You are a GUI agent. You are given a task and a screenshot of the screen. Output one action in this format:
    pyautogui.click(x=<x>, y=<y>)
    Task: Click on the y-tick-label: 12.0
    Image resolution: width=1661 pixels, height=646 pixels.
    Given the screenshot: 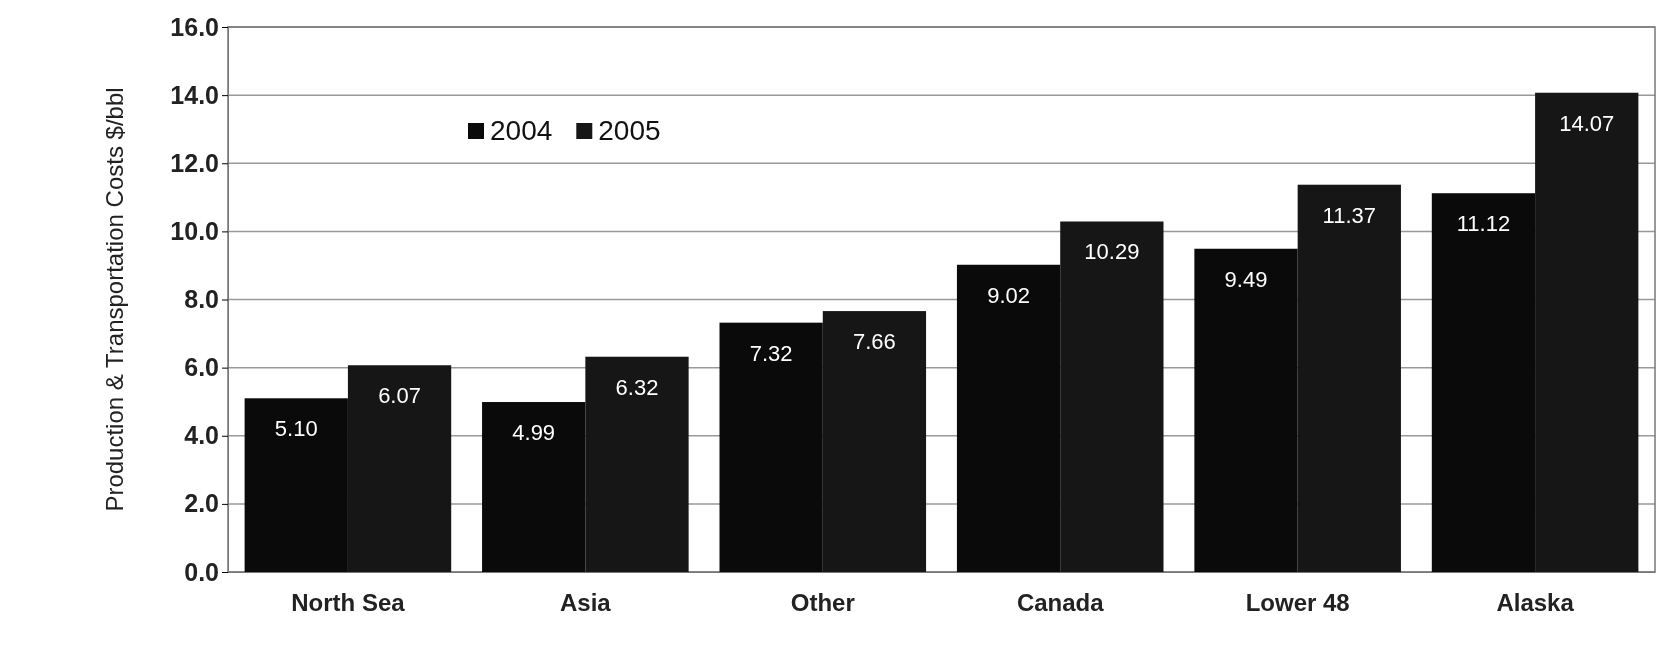 What is the action you would take?
    pyautogui.click(x=194, y=162)
    